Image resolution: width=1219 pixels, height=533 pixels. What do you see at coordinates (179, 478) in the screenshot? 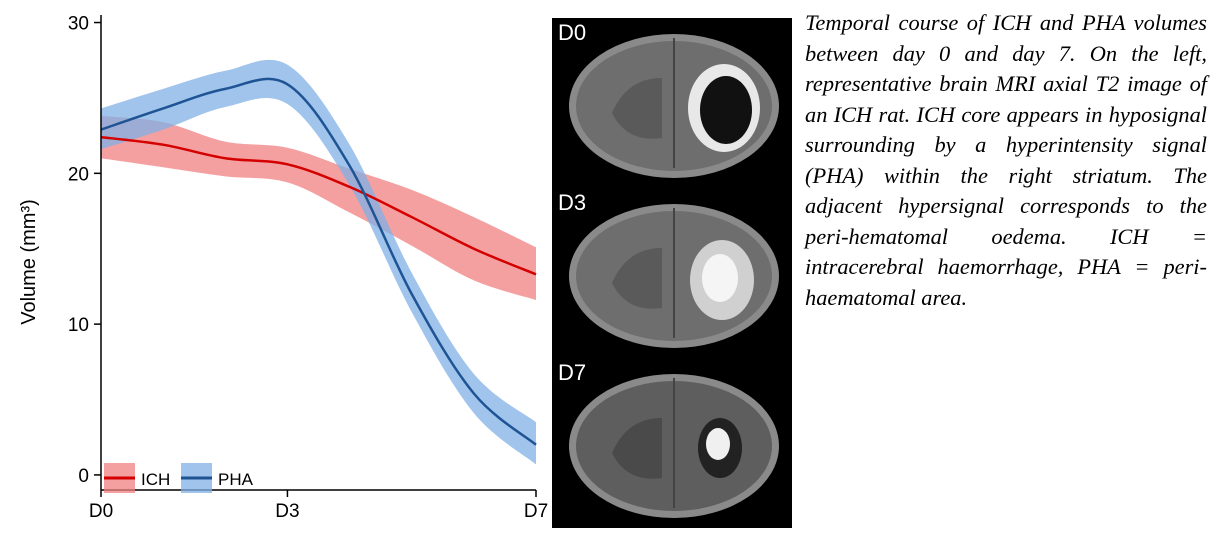
I see `legend: ICH PHA` at bounding box center [179, 478].